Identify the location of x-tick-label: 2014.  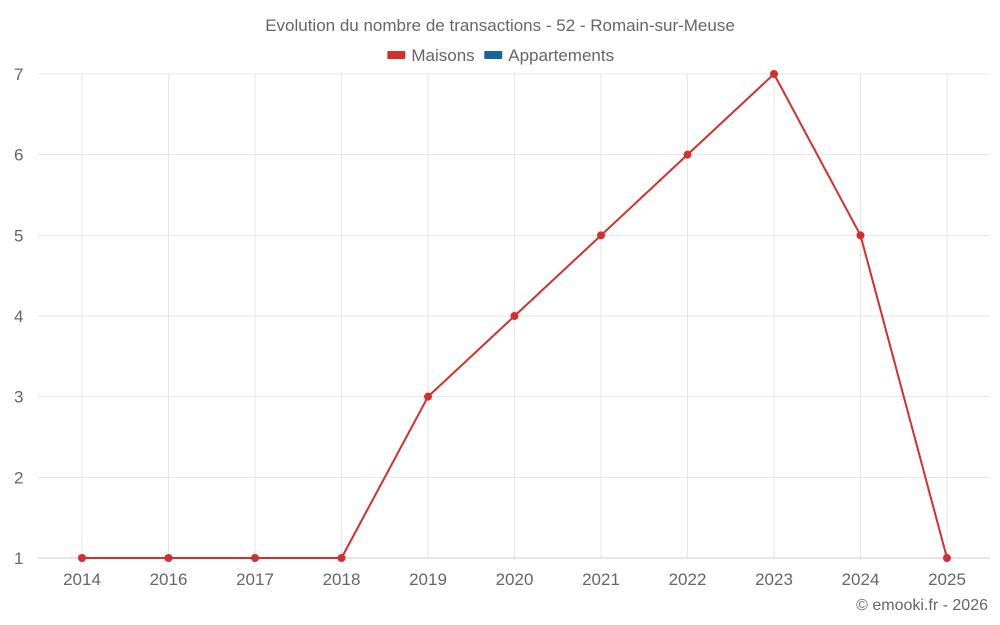
(82, 579).